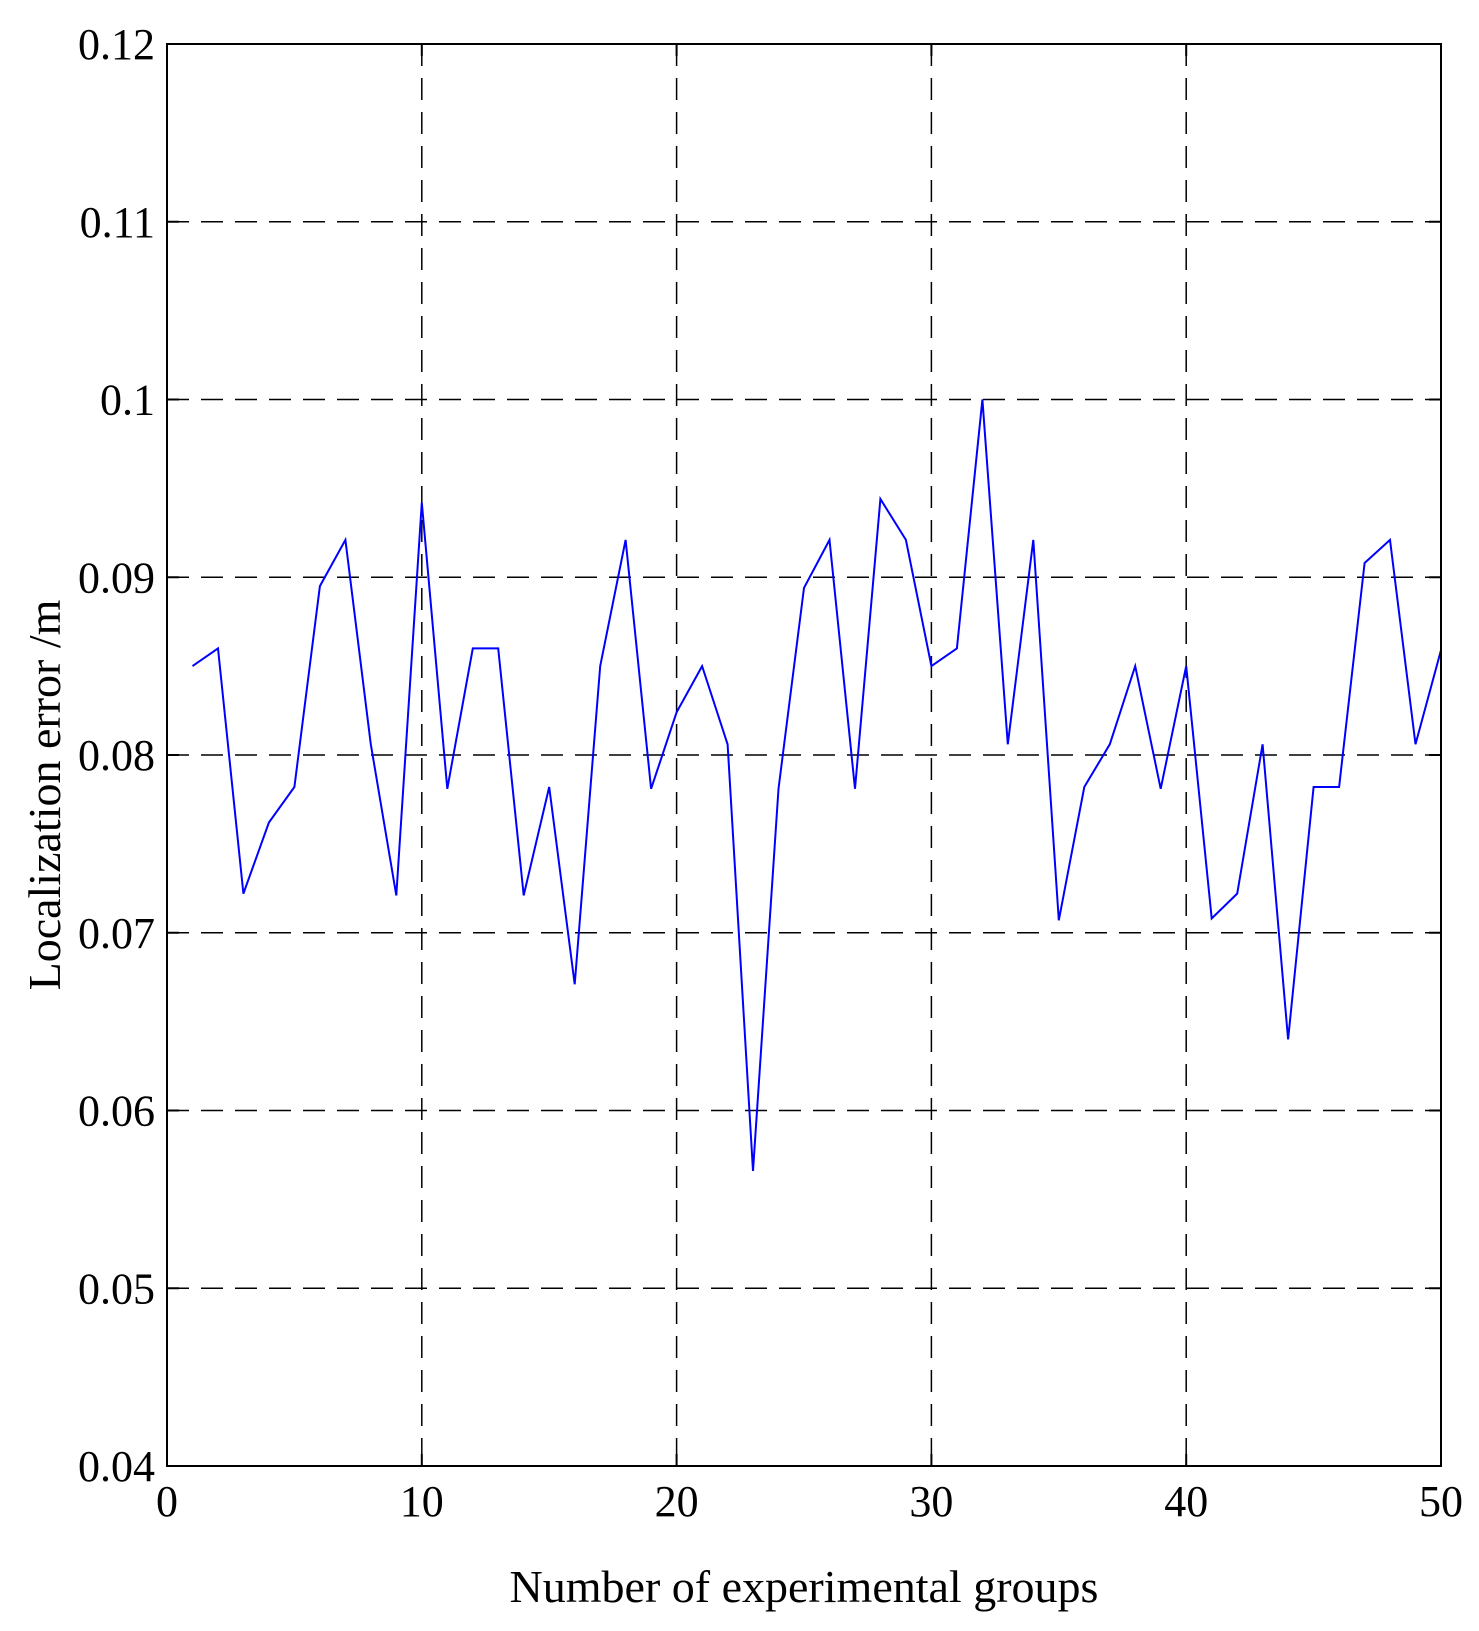 The height and width of the screenshot is (1631, 1479). Describe the element at coordinates (116, 44) in the screenshot. I see `y-tick-label: 0.12` at that location.